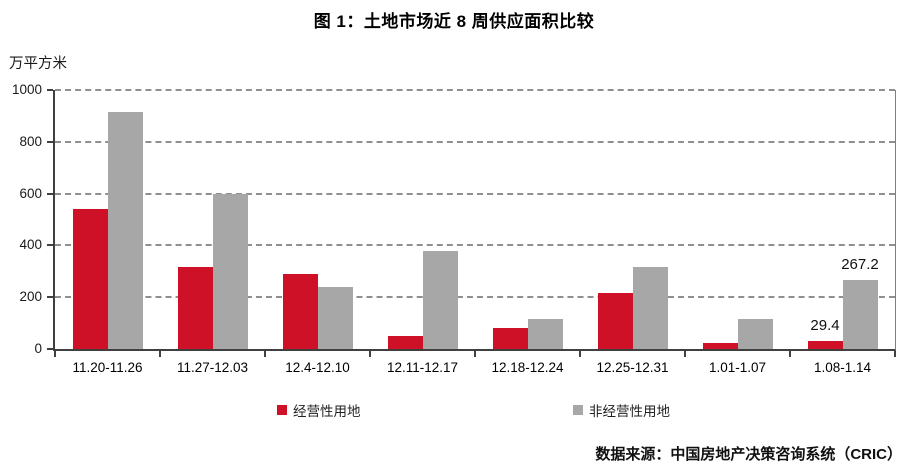 The height and width of the screenshot is (469, 908). Describe the element at coordinates (860, 264) in the screenshot. I see `data-label: 267.2` at that location.